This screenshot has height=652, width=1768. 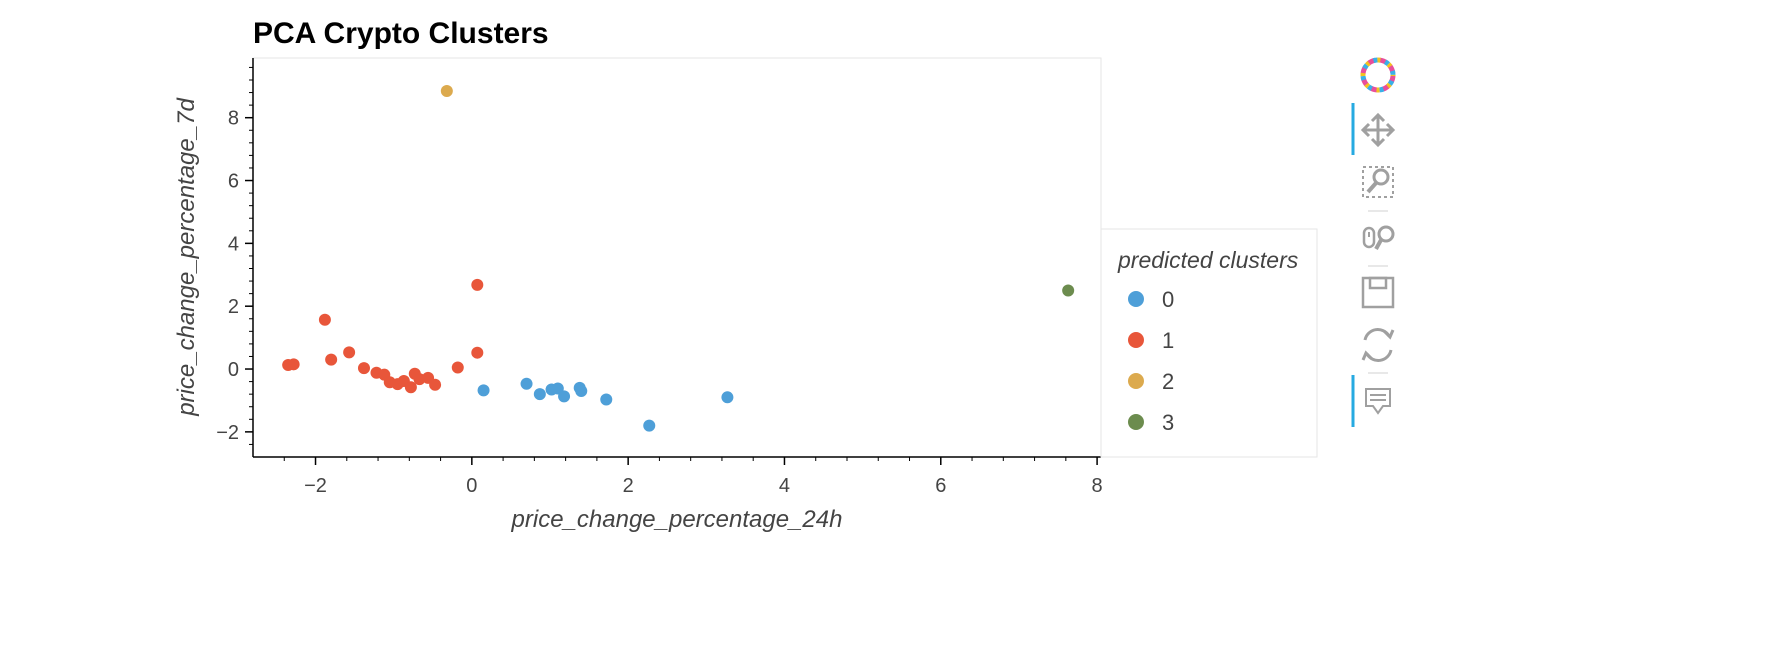 What do you see at coordinates (1378, 182) in the screenshot?
I see `box-zoom-icon` at bounding box center [1378, 182].